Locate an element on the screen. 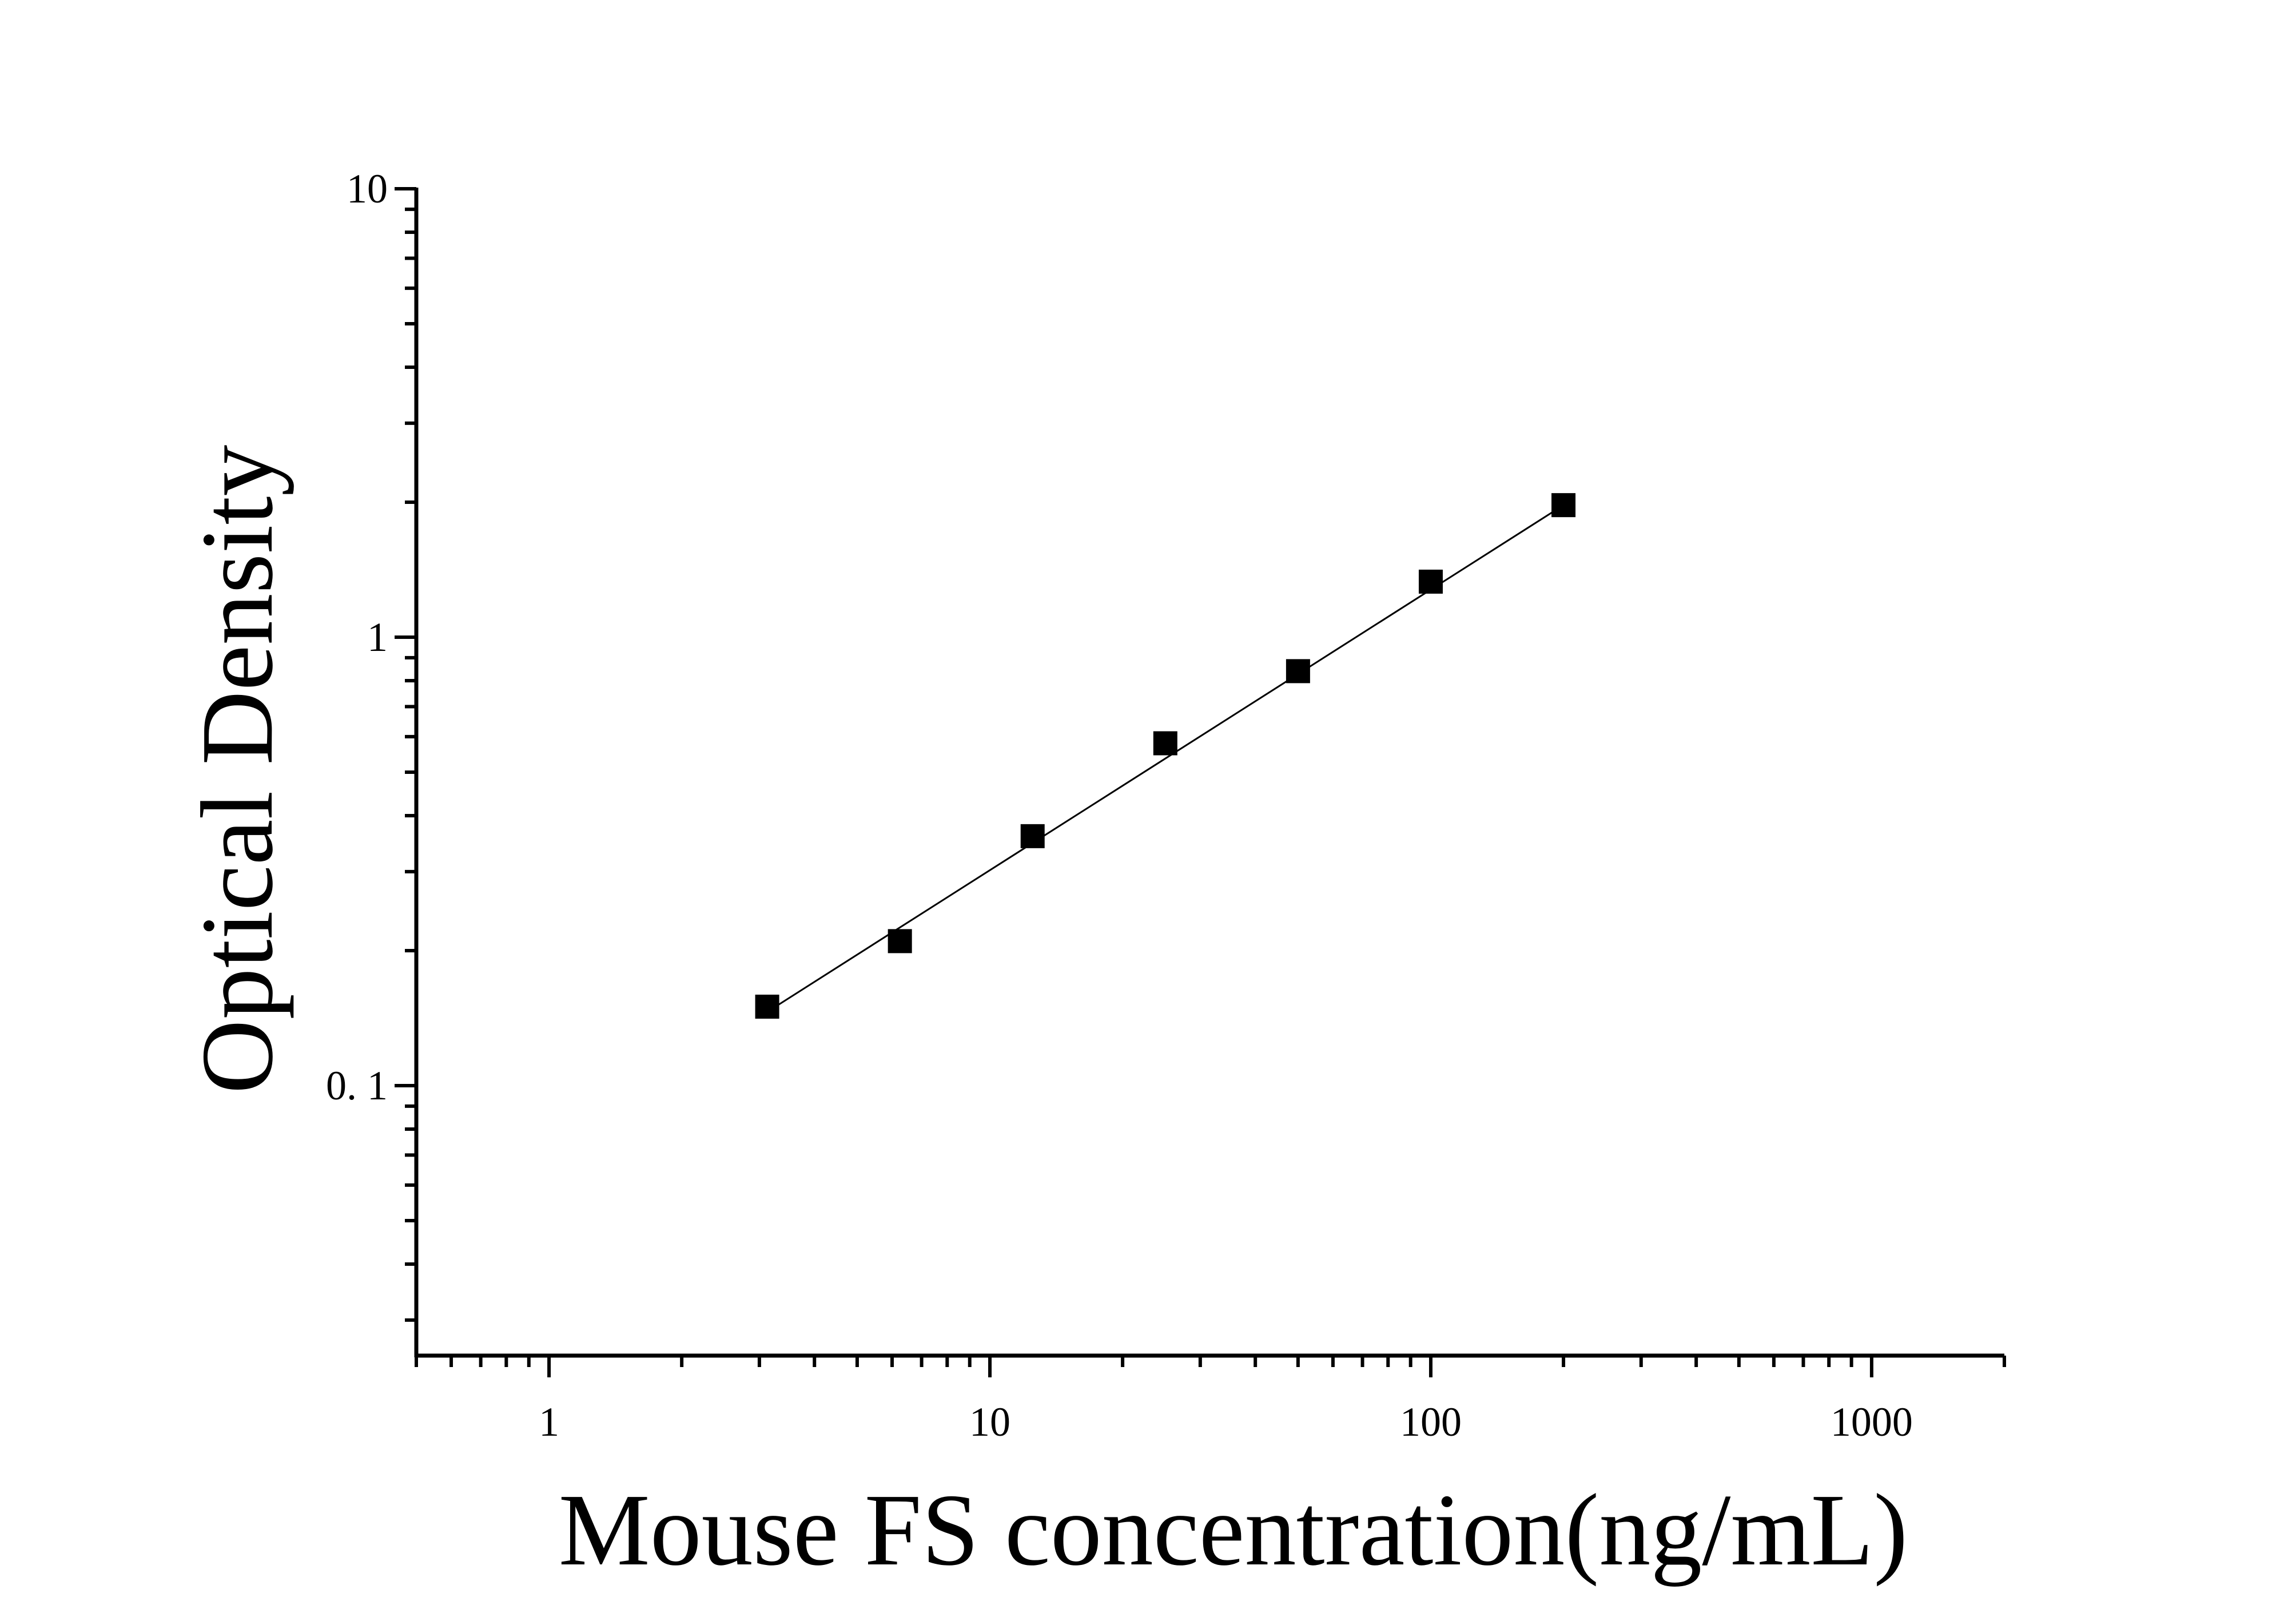 This screenshot has width=2296, height=1605. x-tick-label: 10 is located at coordinates (990, 1422).